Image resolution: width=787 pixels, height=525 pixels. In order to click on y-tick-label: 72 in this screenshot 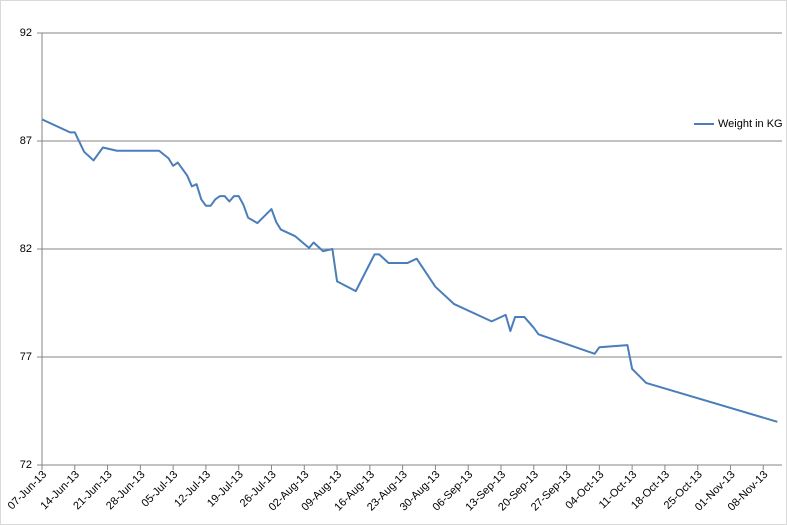, I will do `click(26, 465)`.